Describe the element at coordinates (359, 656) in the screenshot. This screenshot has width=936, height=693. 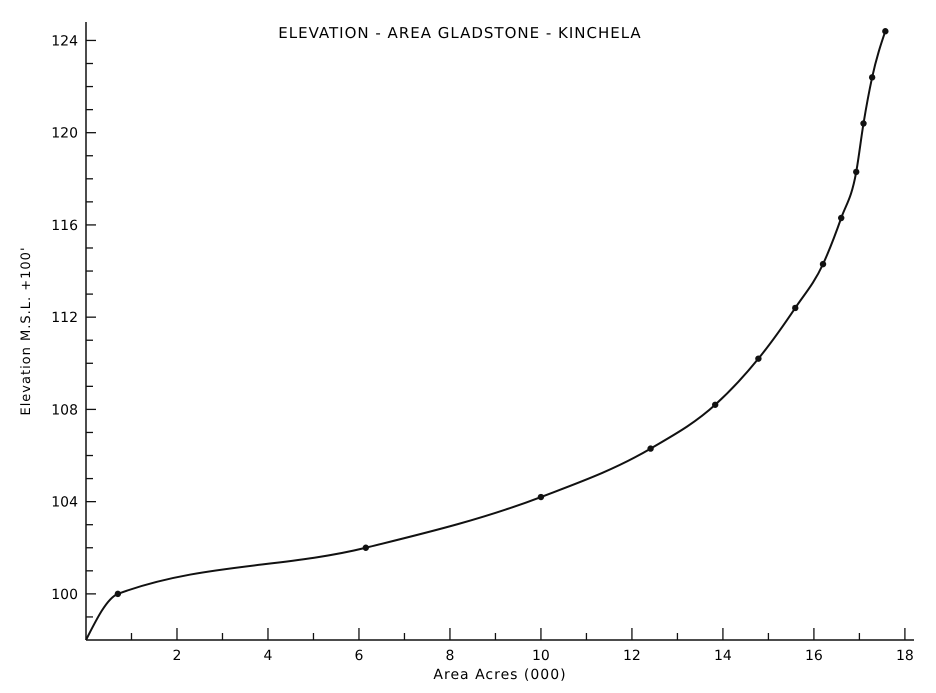
I see `x-tick-label: 6` at that location.